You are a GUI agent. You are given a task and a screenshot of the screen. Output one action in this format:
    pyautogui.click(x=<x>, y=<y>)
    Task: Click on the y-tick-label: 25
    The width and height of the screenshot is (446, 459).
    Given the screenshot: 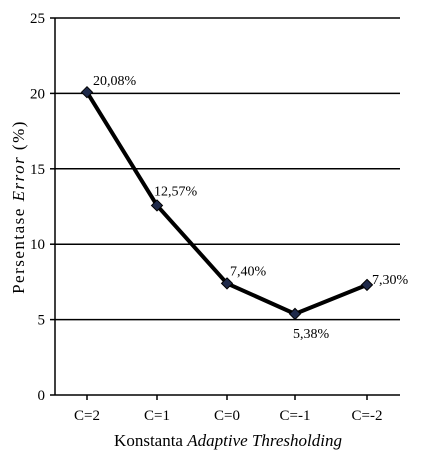 What is the action you would take?
    pyautogui.click(x=37, y=19)
    